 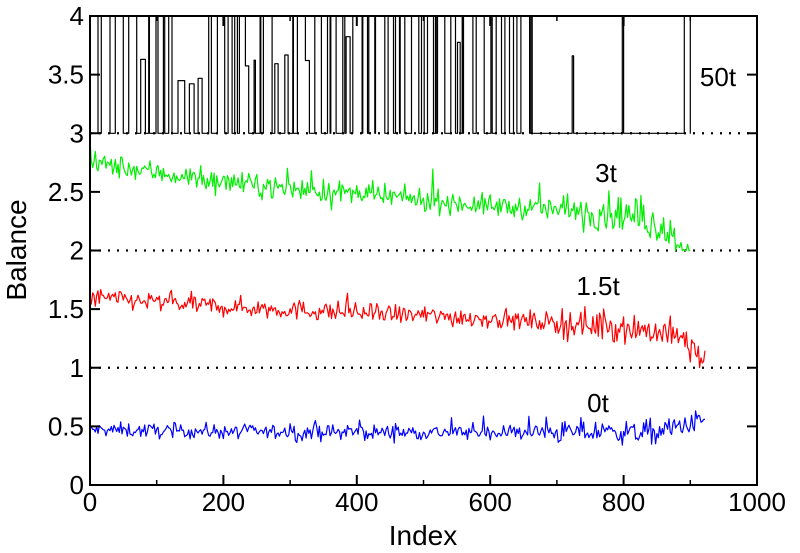 What do you see at coordinates (623, 502) in the screenshot?
I see `x-tick-label: 800` at bounding box center [623, 502].